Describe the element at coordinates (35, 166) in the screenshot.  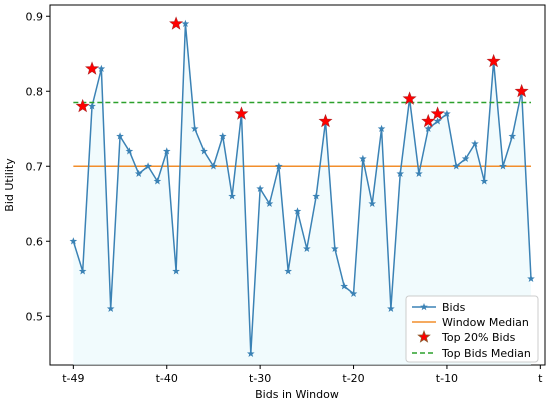
I see `y-tick-label: 0.7` at that location.